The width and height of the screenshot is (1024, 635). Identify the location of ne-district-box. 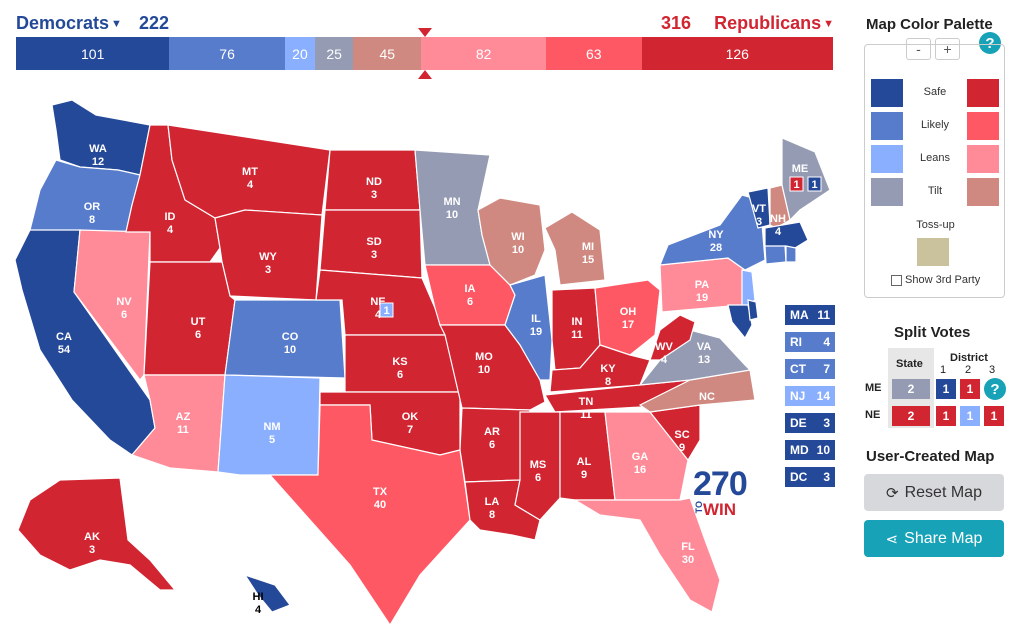
(386, 310).